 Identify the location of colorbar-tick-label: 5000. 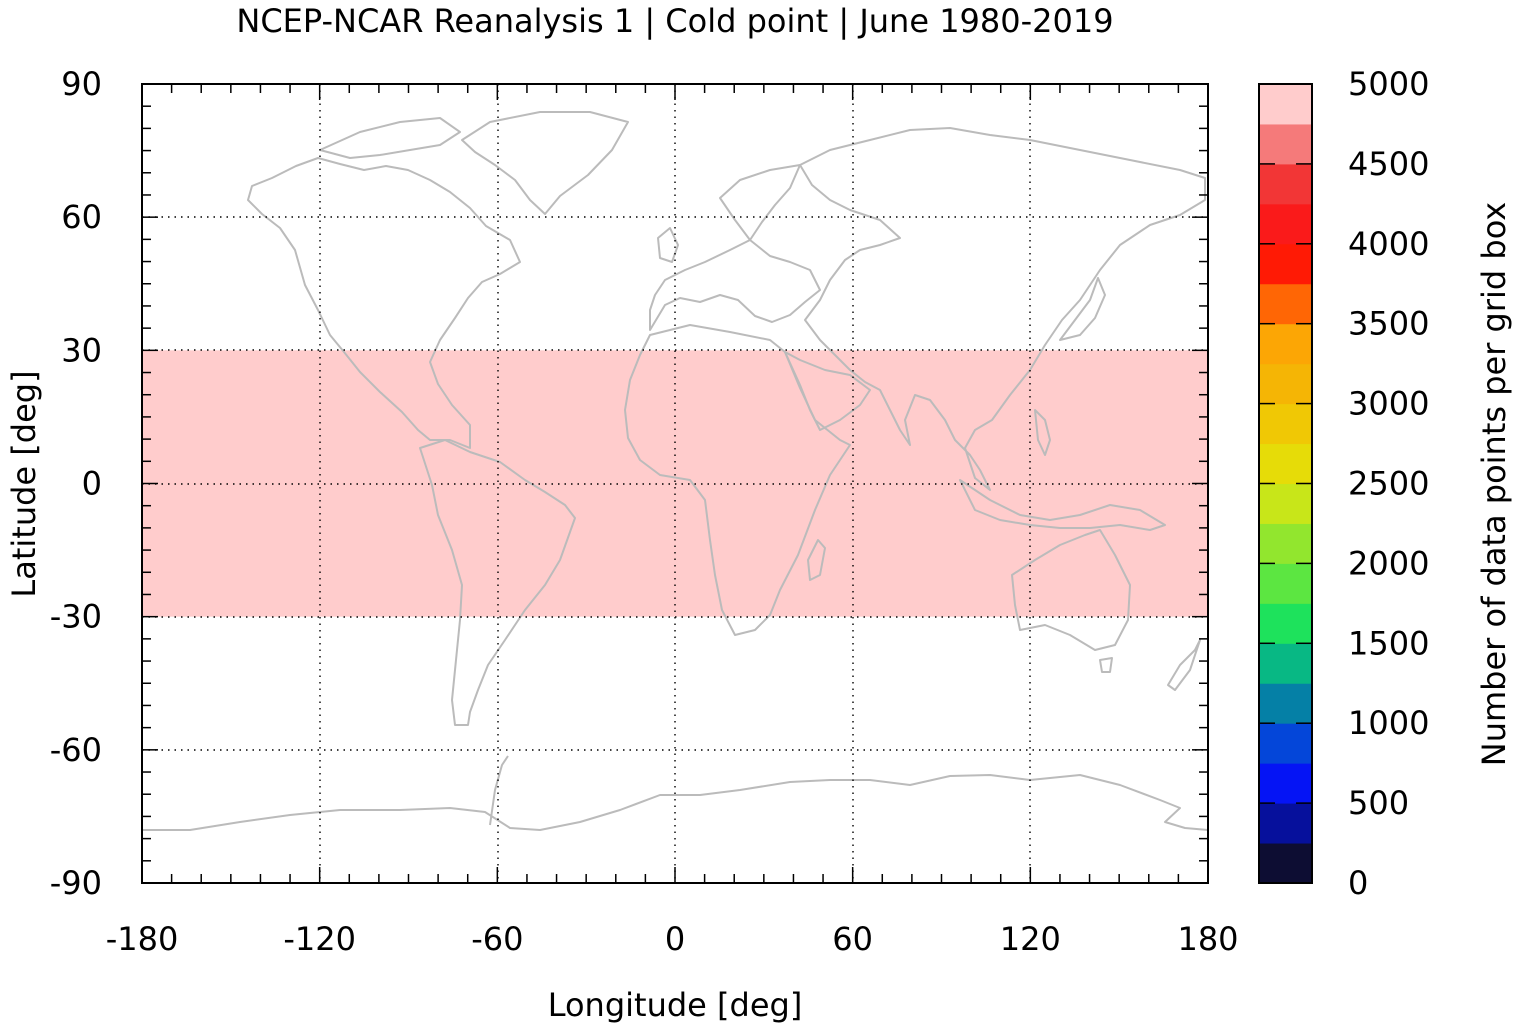
(1388, 84).